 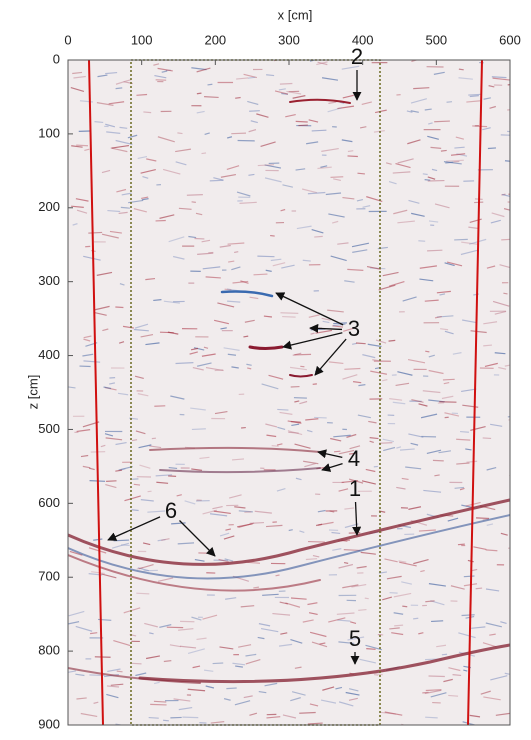 What do you see at coordinates (49, 723) in the screenshot?
I see `y-tick-label: 900` at bounding box center [49, 723].